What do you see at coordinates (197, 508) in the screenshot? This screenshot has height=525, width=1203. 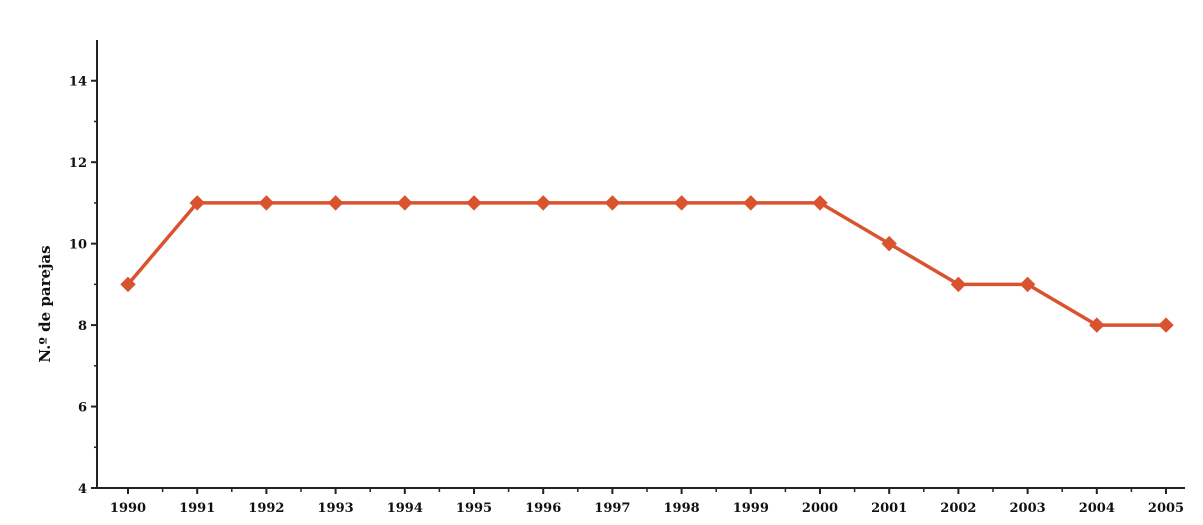 I see `x-tick-label: 1991` at bounding box center [197, 508].